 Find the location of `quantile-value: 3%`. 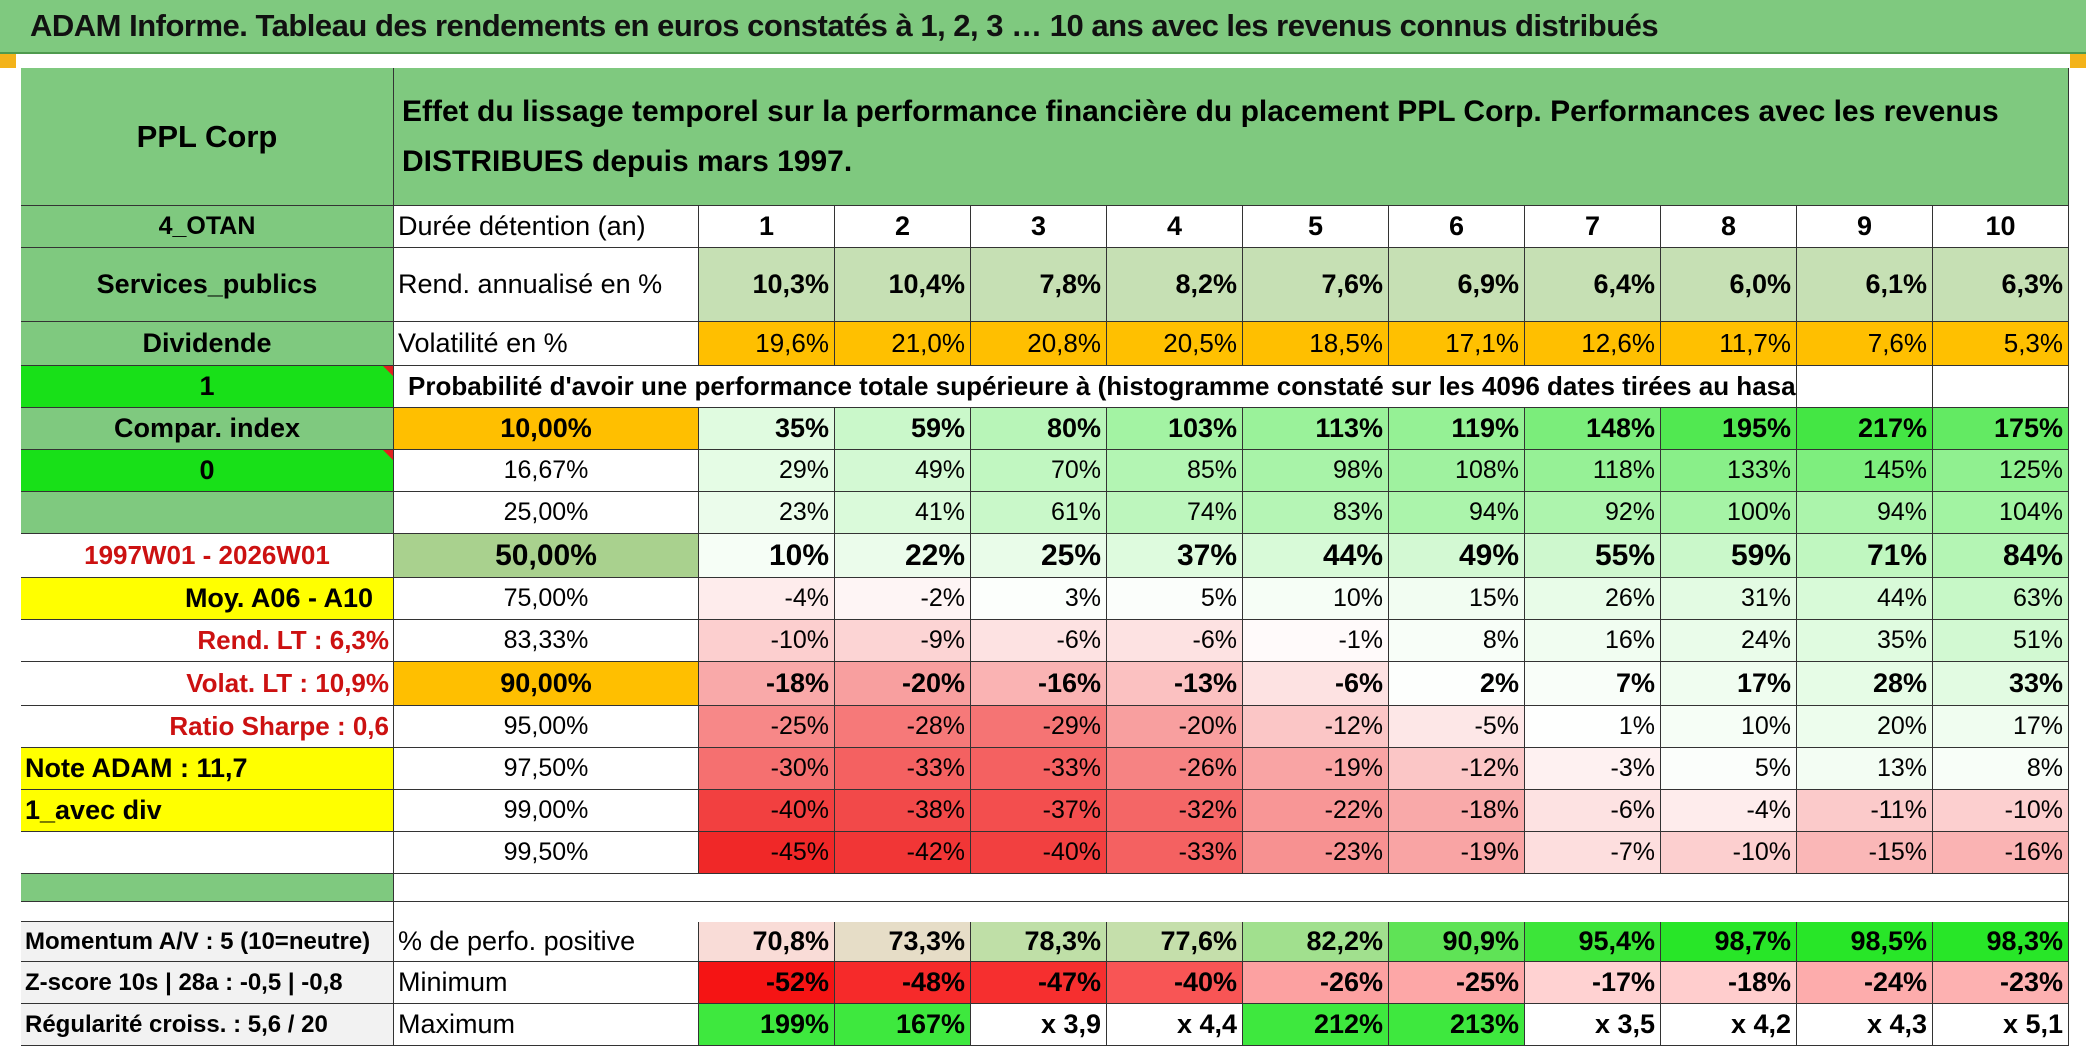

quantile-value: 3% is located at coordinates (1039, 599).